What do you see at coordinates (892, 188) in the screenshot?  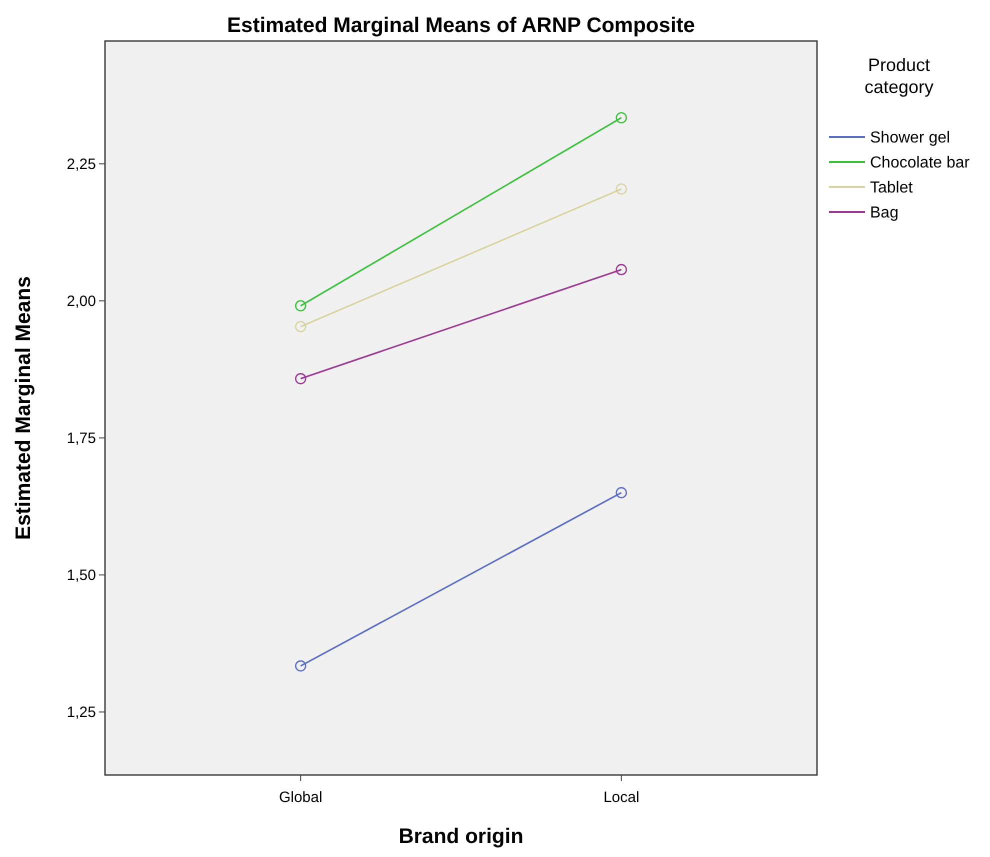 I see `legend-label: Tablet` at bounding box center [892, 188].